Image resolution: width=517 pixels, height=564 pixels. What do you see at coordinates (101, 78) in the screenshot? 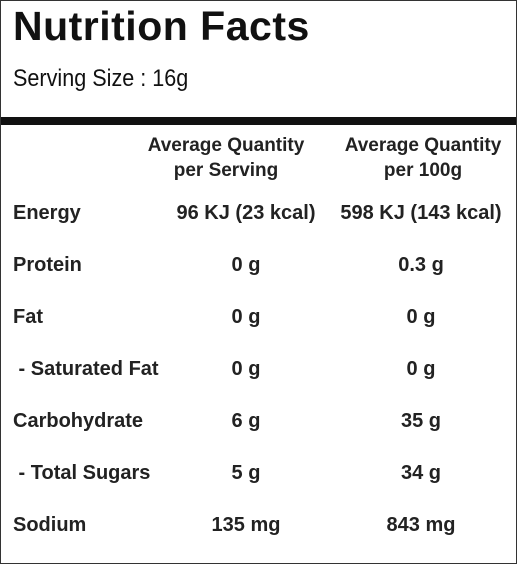
I see `serving-size: Serving Size : 16g` at bounding box center [101, 78].